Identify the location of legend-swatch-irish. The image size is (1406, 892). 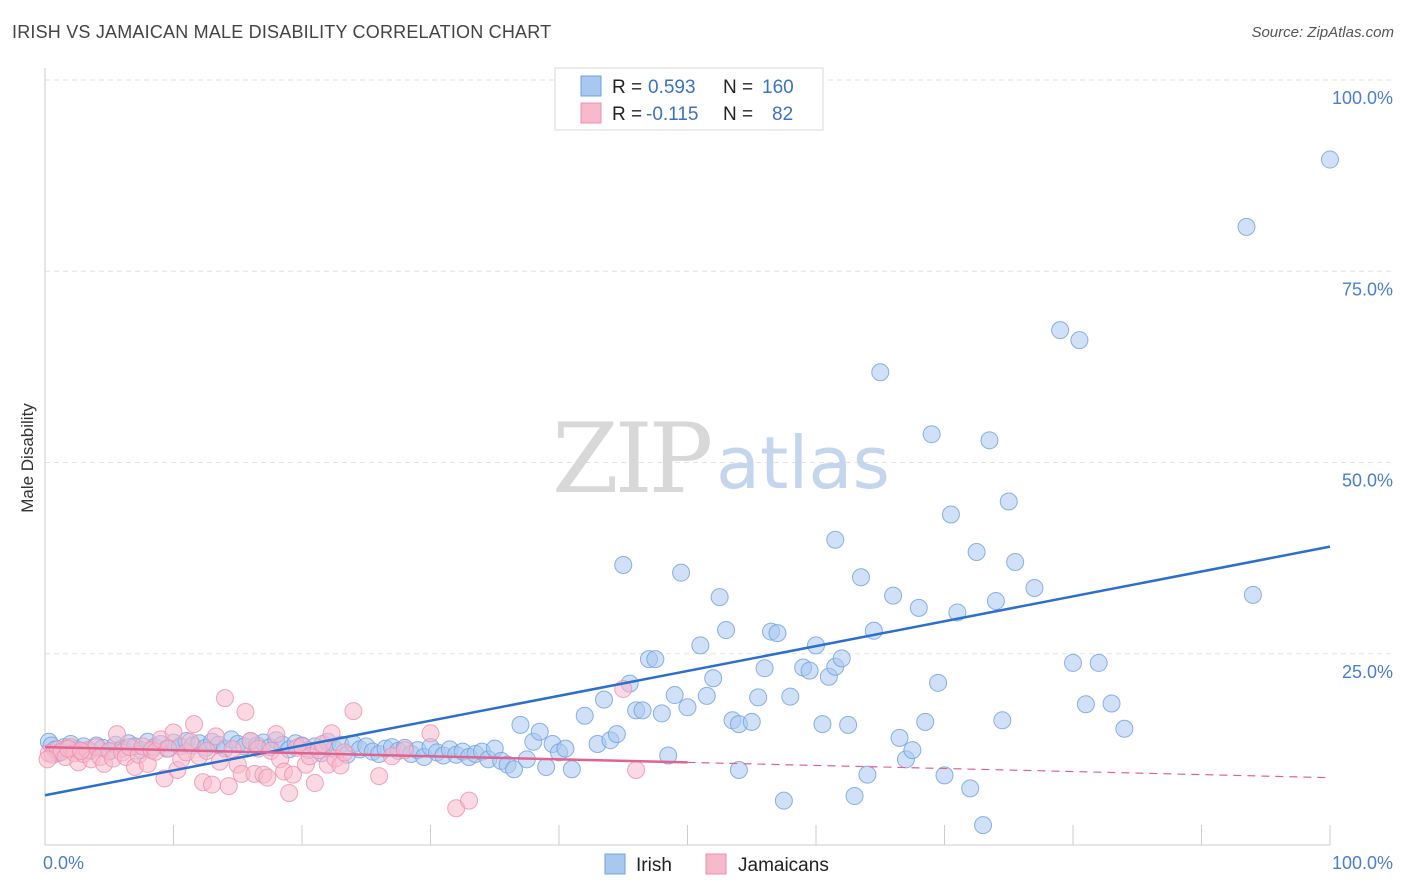
(591, 86).